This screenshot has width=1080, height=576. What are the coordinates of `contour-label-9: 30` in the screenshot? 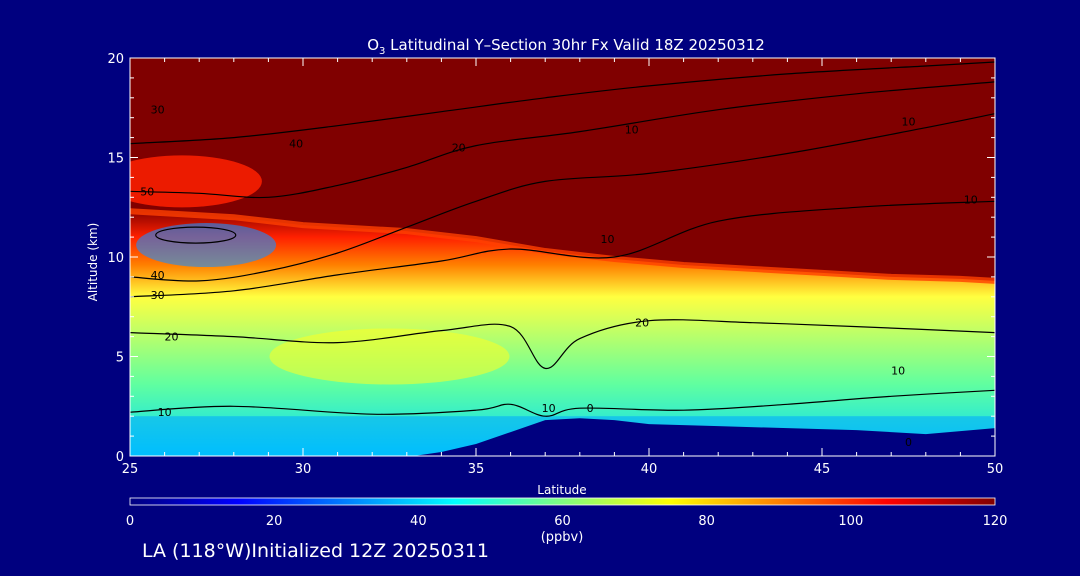 It's located at (158, 295).